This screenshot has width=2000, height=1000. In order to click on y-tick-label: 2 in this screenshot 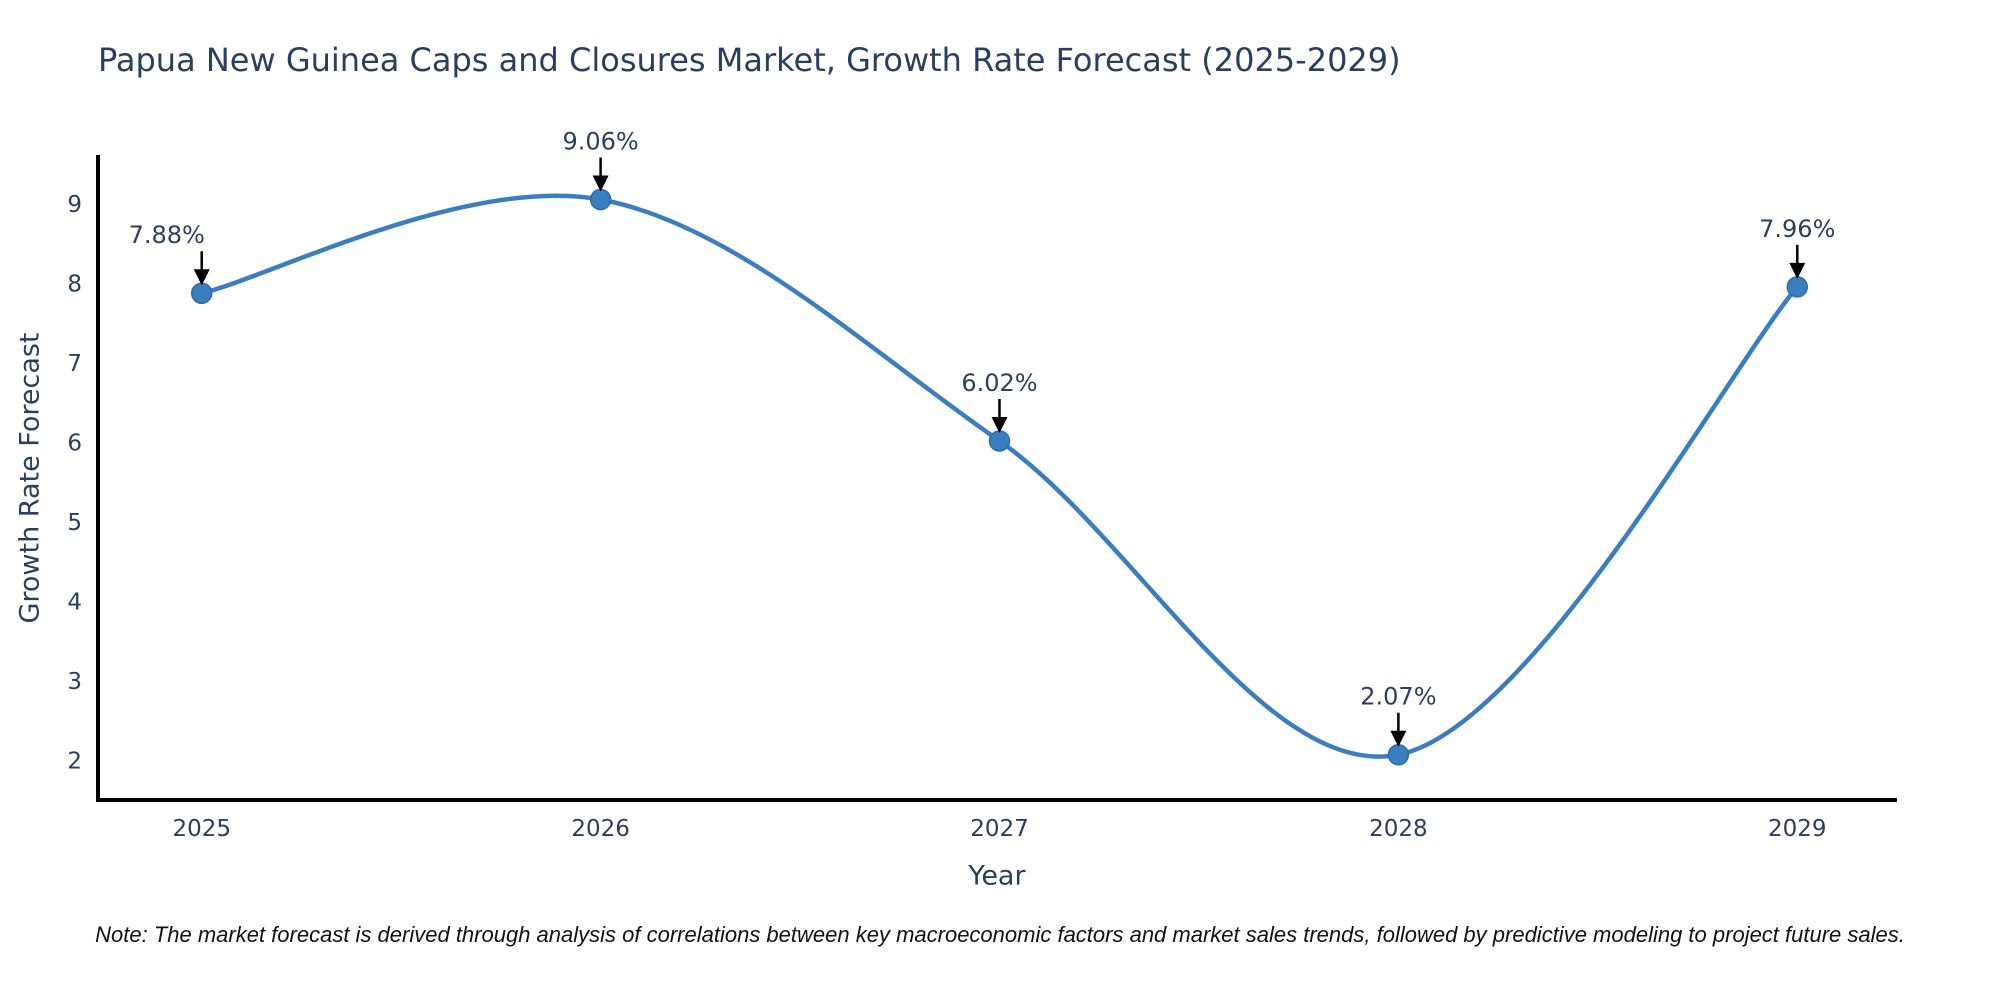, I will do `click(74, 761)`.